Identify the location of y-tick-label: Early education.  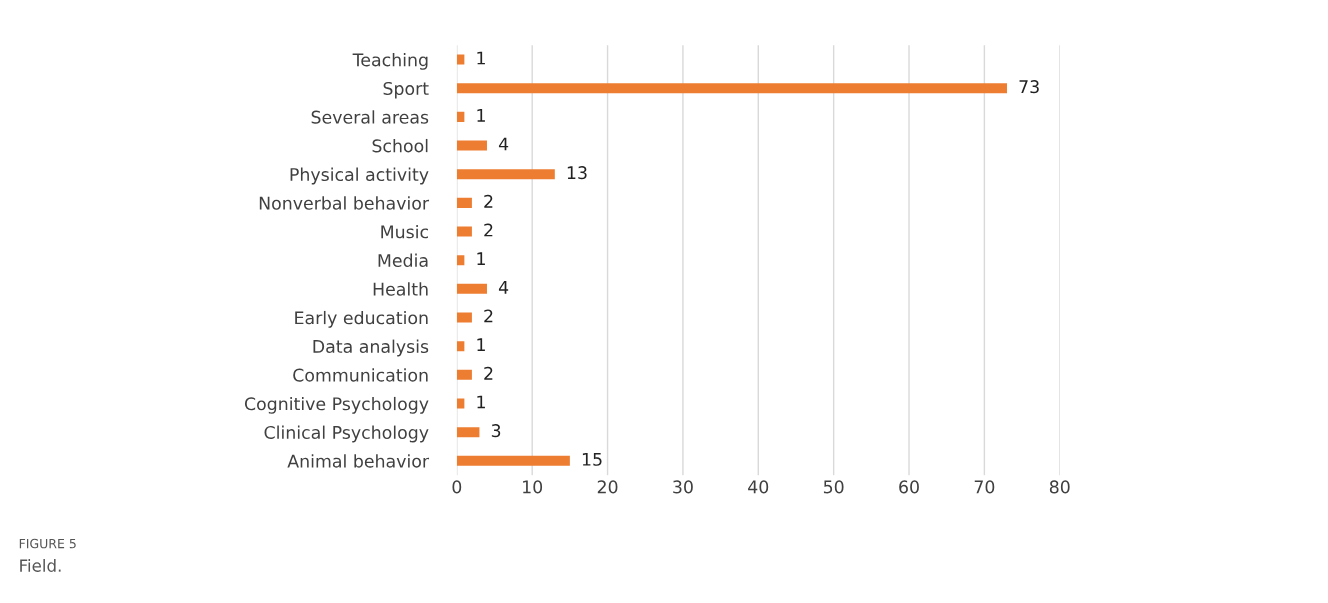
(361, 319).